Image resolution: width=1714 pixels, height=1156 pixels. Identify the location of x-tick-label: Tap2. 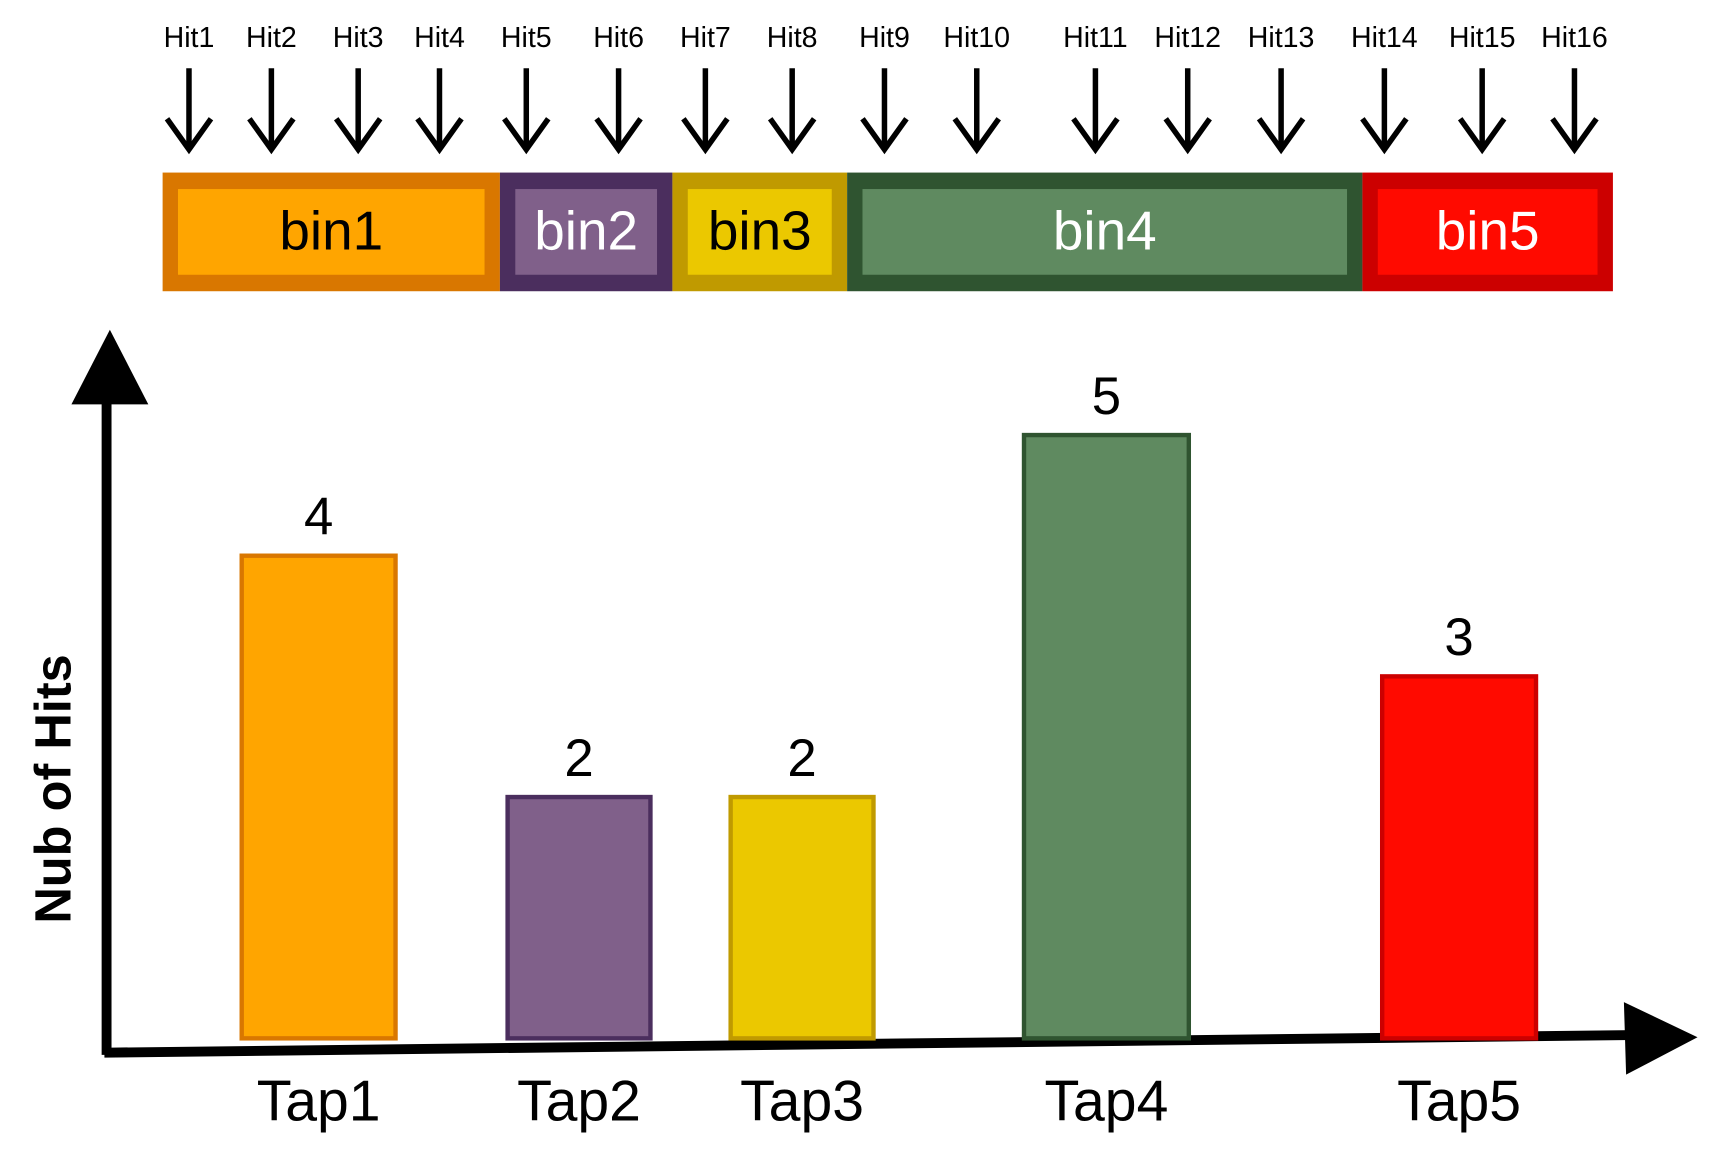
(579, 1101).